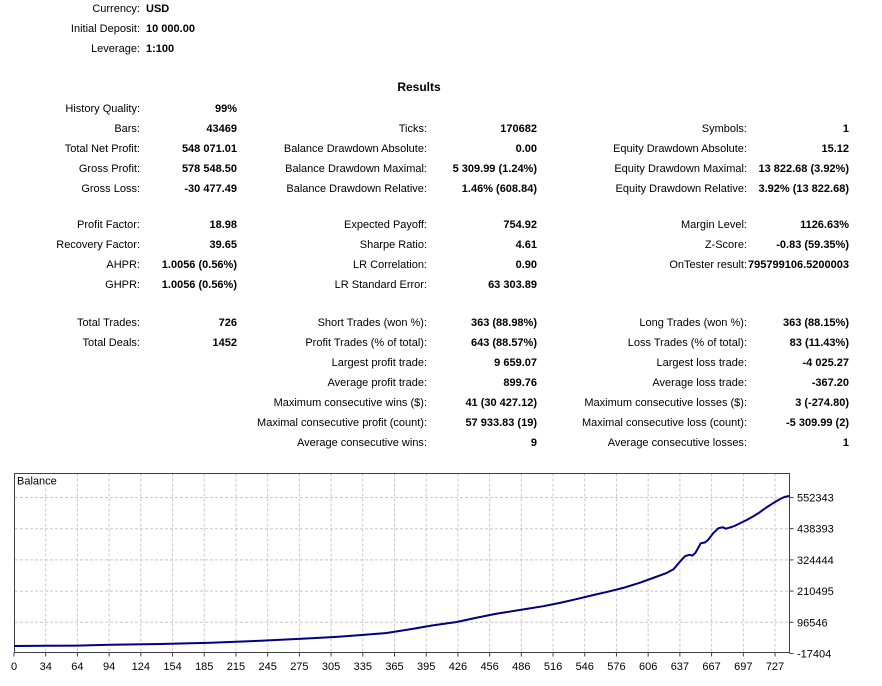 The height and width of the screenshot is (686, 882). Describe the element at coordinates (724, 129) in the screenshot. I see `stat-label: Symbols:` at that location.